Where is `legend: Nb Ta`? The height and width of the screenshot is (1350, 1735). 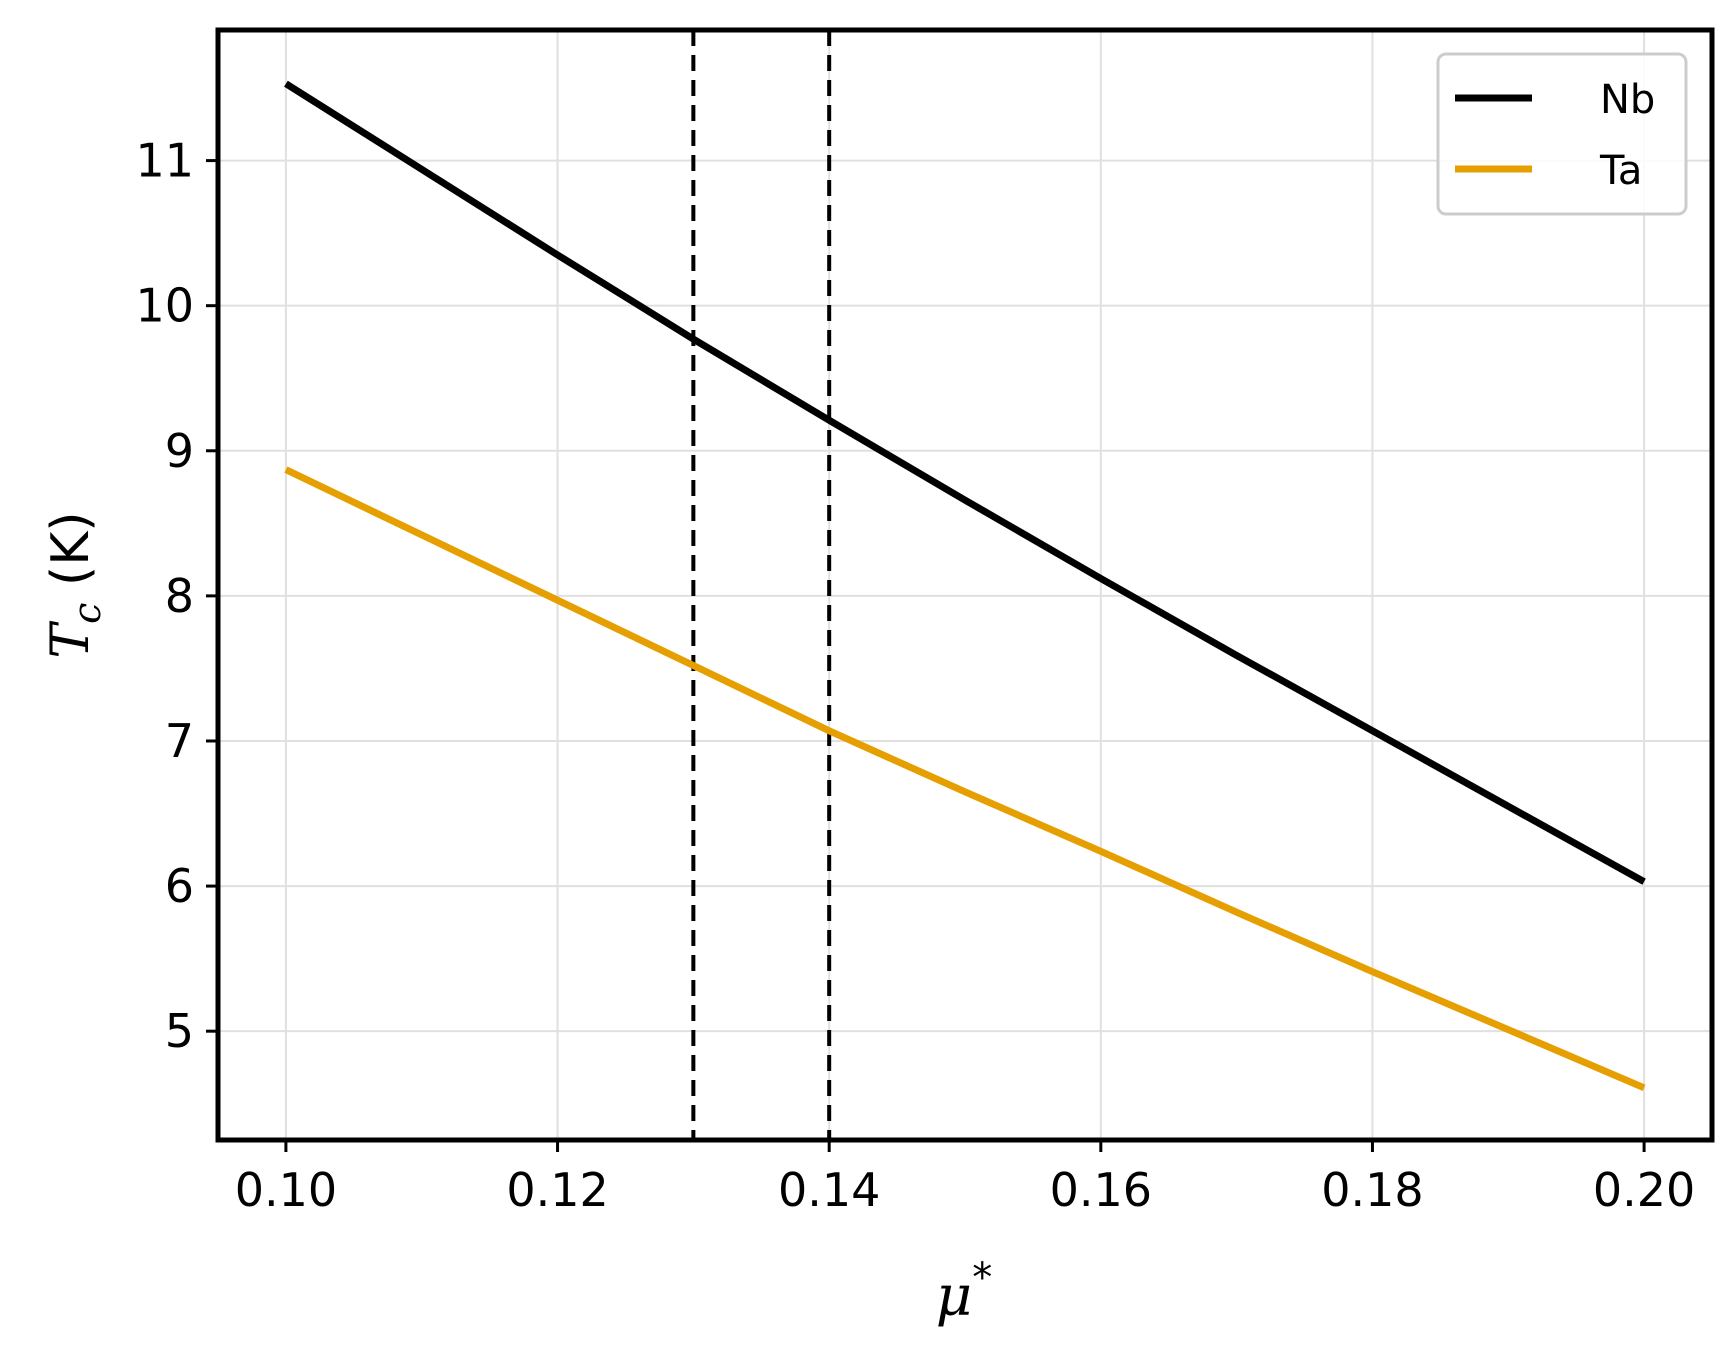 legend: Nb Ta is located at coordinates (1562, 134).